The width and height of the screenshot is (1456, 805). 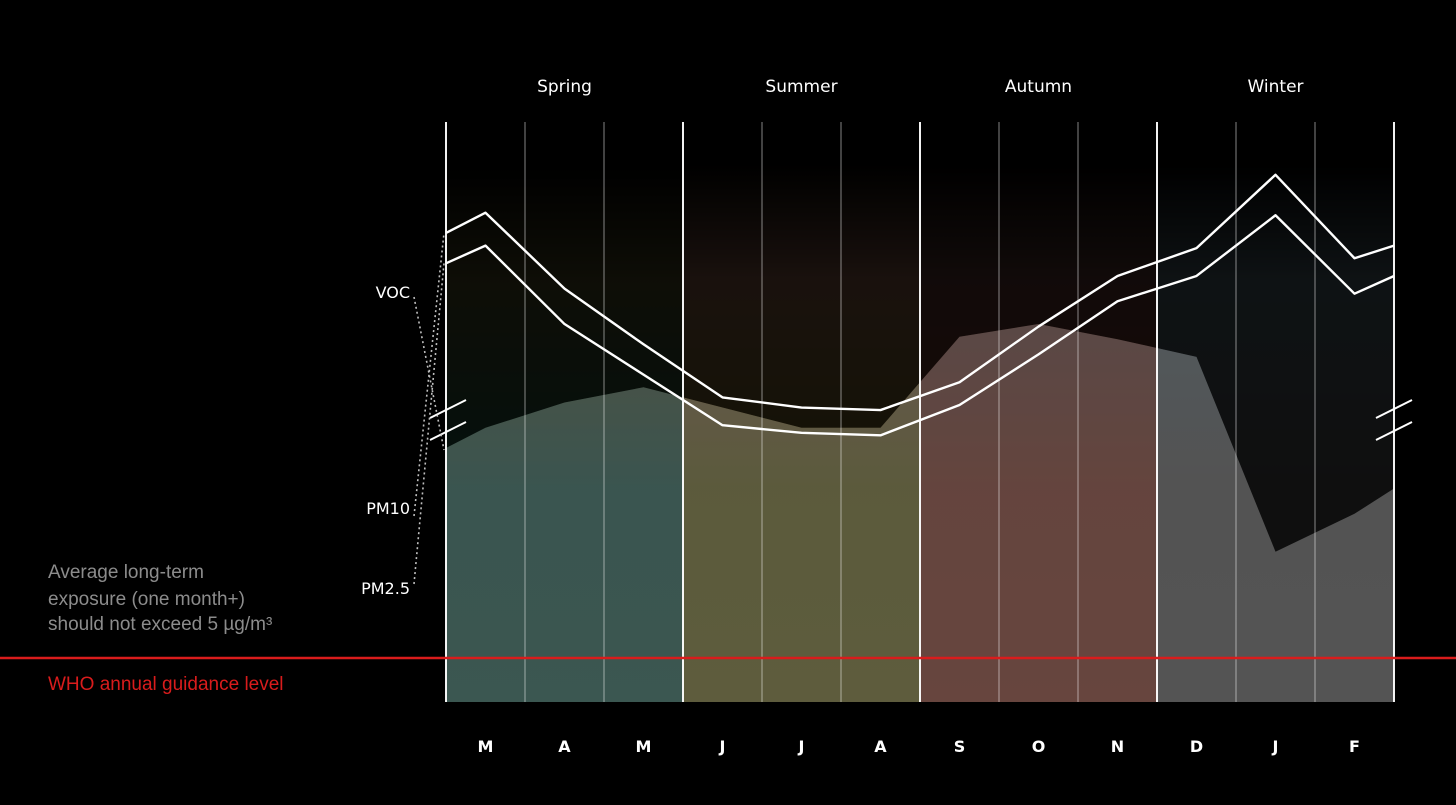 What do you see at coordinates (126, 572) in the screenshot?
I see `note-line-1: Average long-term` at bounding box center [126, 572].